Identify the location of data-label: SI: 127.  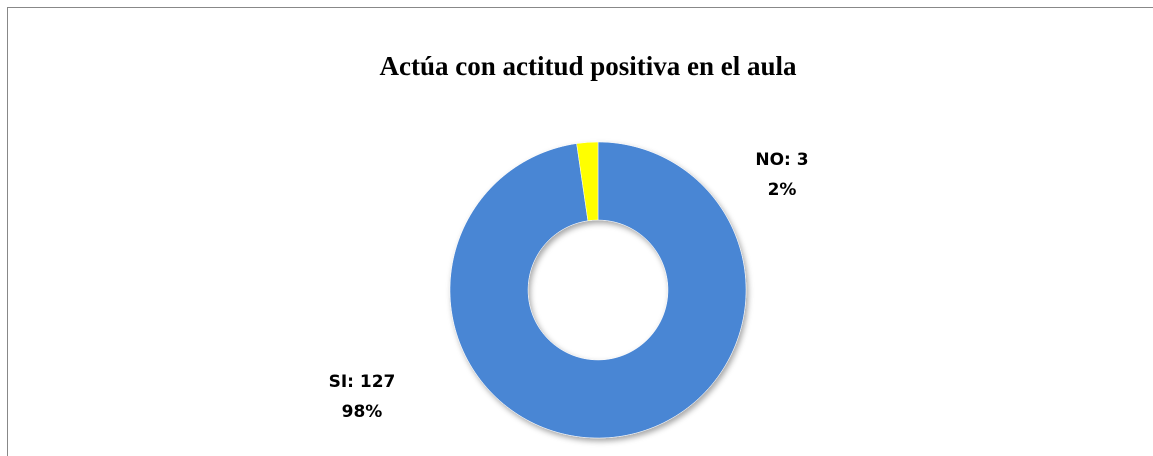
(362, 382).